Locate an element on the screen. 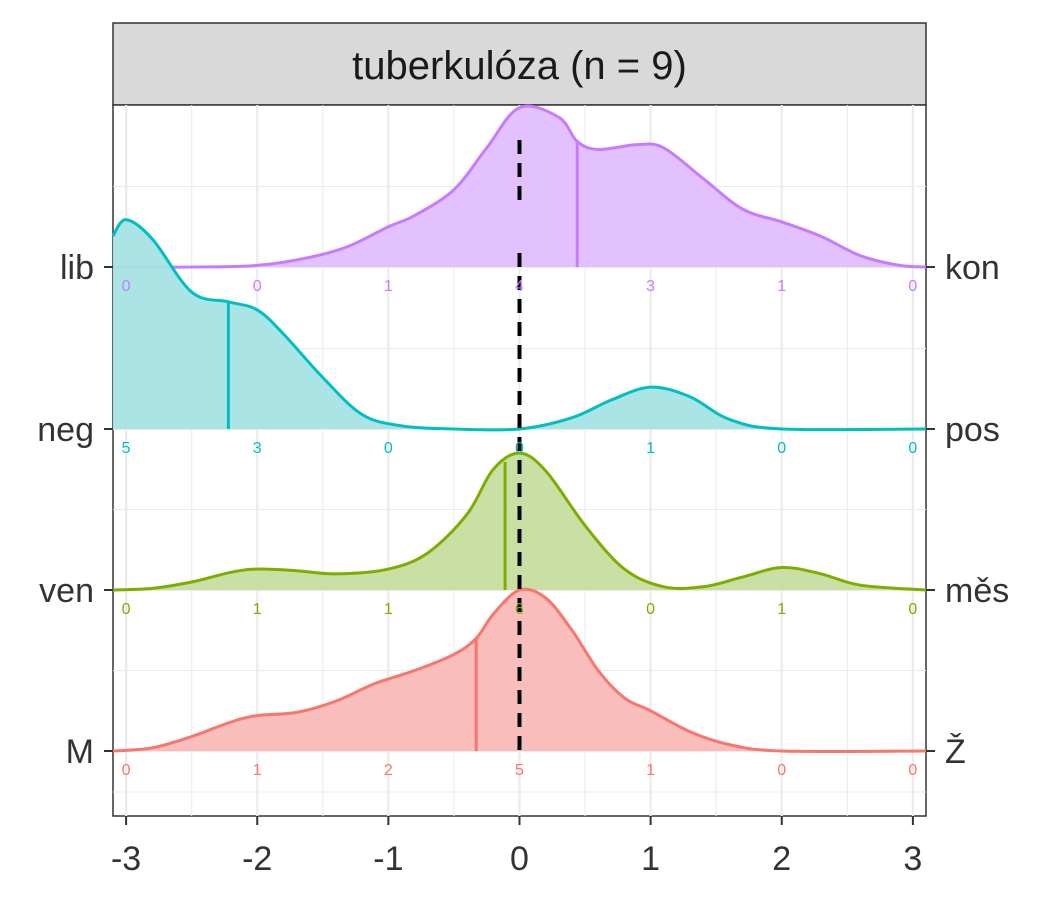  chart-title: tuberkulóza (n = 9) is located at coordinates (519, 66).